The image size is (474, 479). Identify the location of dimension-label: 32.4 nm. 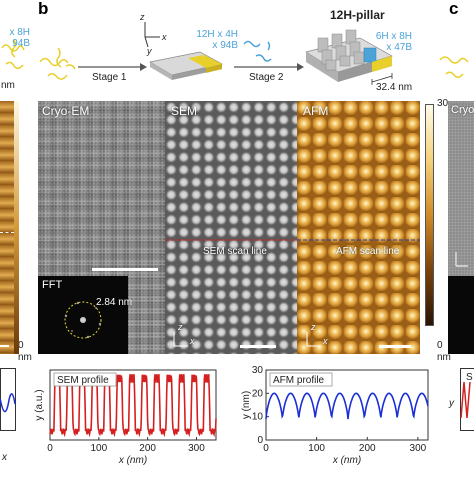
(394, 87).